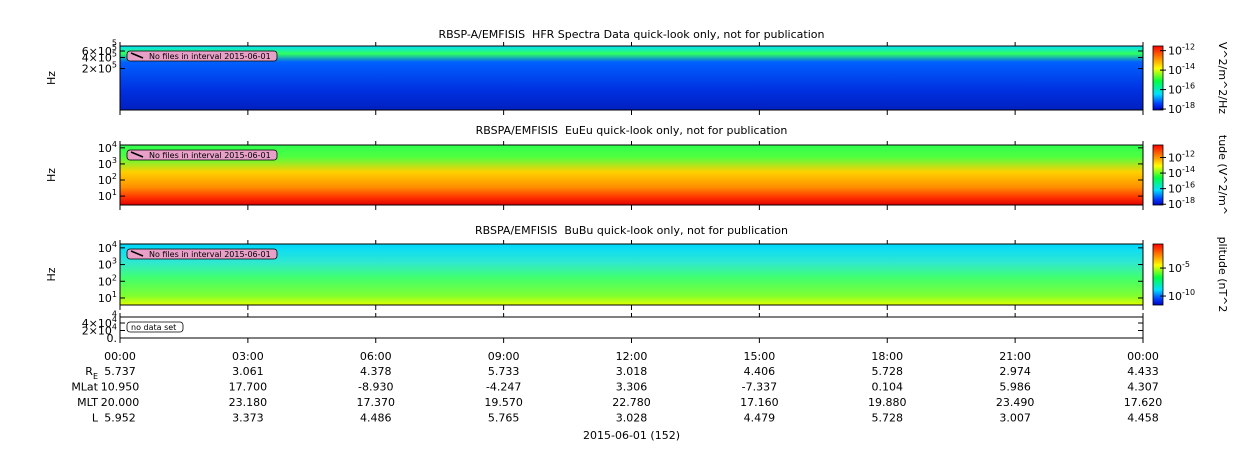 Image resolution: width=1250 pixels, height=449 pixels. I want to click on empty-panel, so click(631, 327).